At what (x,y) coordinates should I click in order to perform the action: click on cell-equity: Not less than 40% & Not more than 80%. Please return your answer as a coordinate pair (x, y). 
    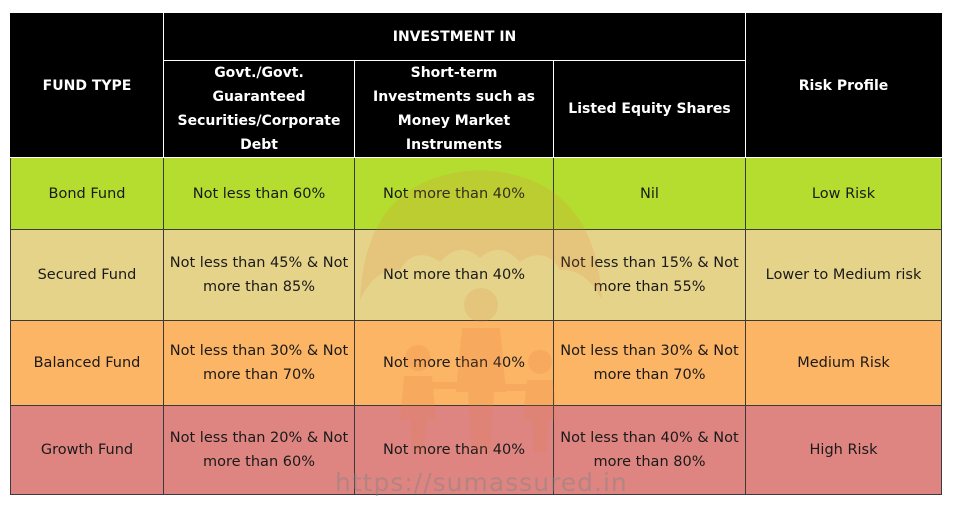
    Looking at the image, I should click on (649, 450).